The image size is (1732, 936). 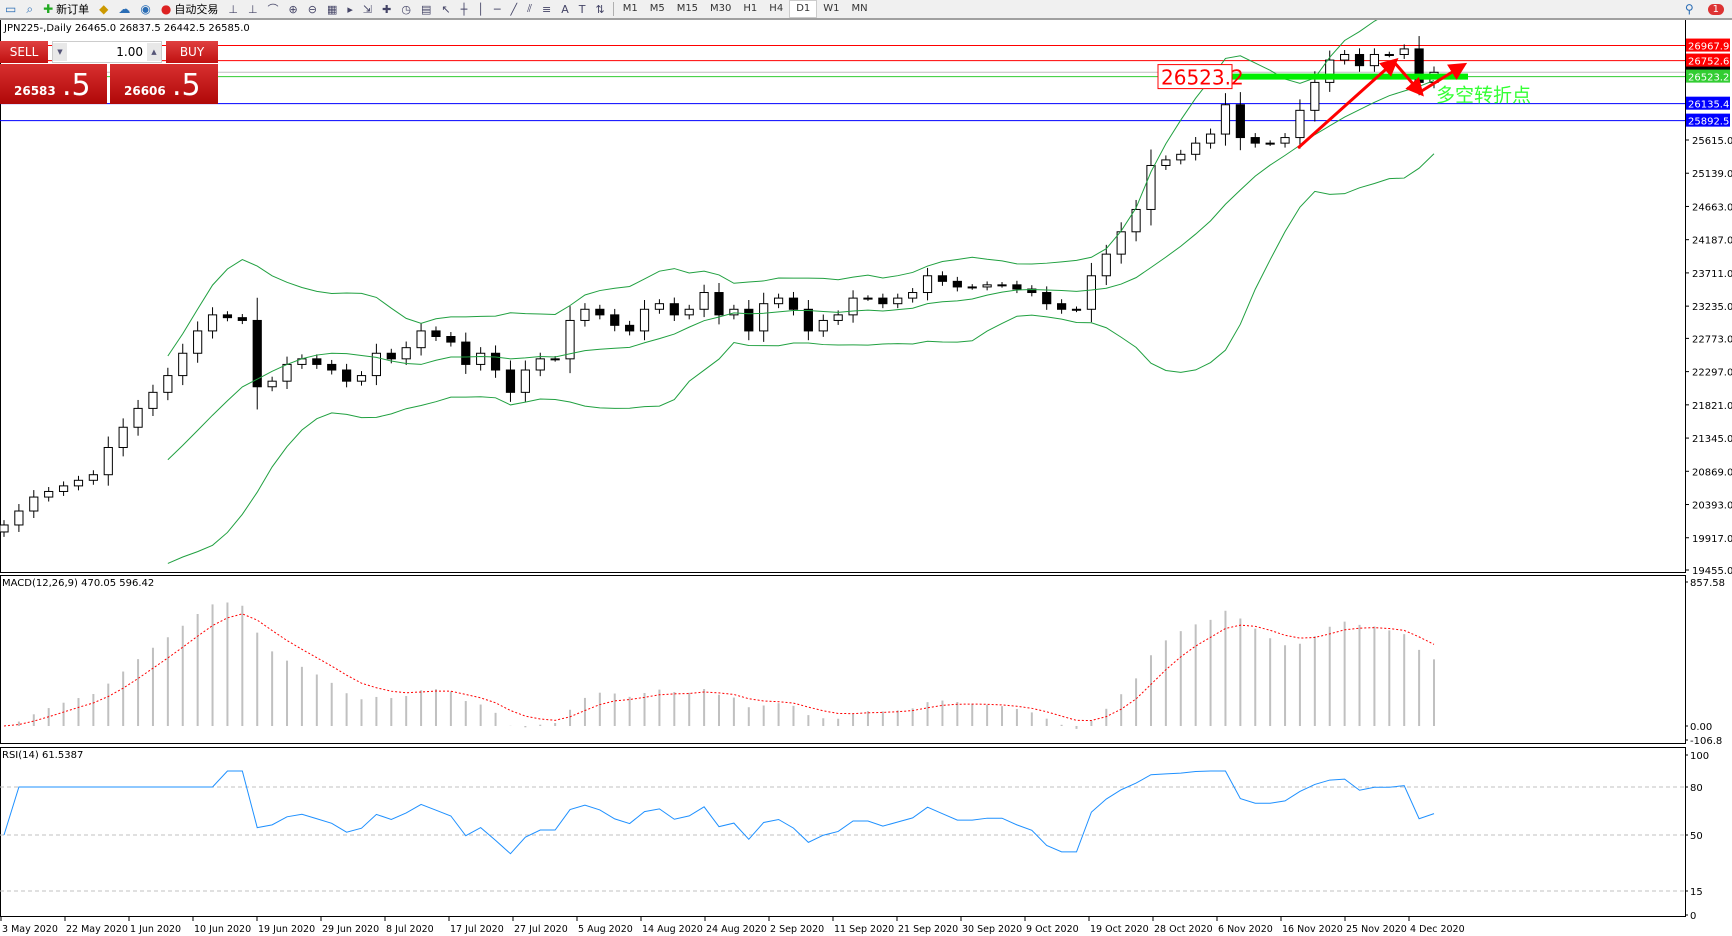 I want to click on date-label: 27 Jul 2020, so click(x=541, y=929).